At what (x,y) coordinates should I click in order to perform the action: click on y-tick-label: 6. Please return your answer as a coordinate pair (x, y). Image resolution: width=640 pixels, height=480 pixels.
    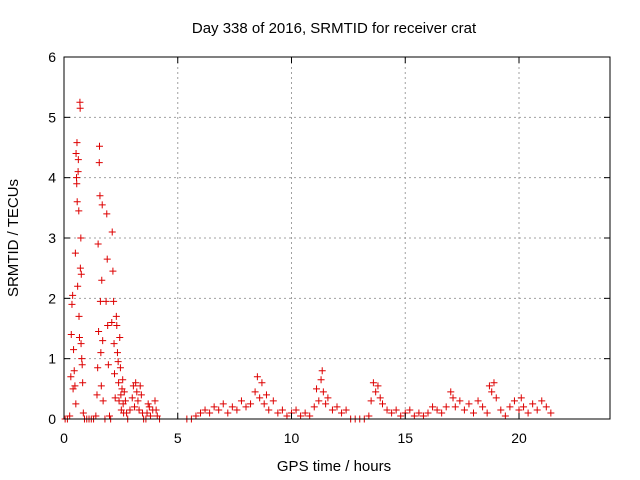
    Looking at the image, I should click on (52, 57).